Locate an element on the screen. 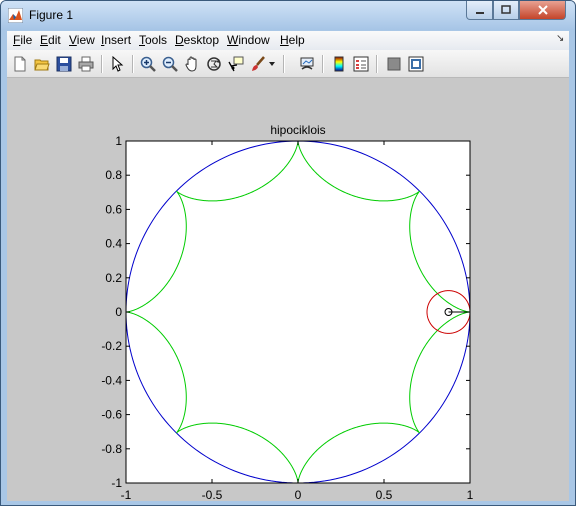 The image size is (576, 506). insert-legend-button is located at coordinates (361, 64).